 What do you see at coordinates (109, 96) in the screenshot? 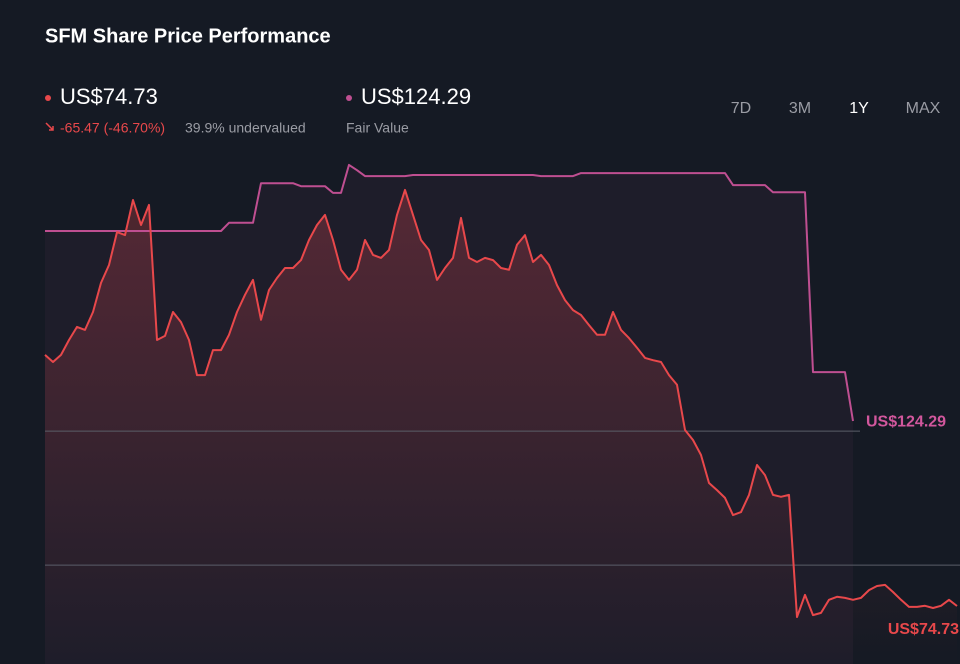
I see `price-value: US$74.73` at bounding box center [109, 96].